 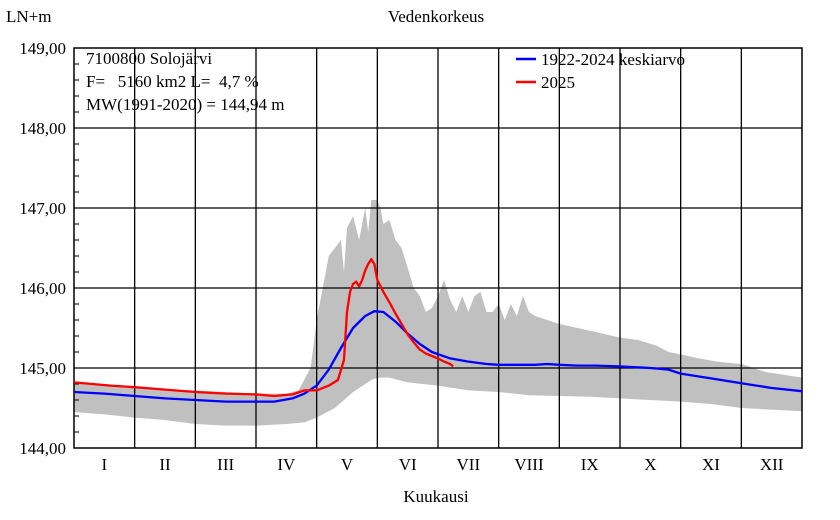 What do you see at coordinates (558, 82) in the screenshot?
I see `legend-label: 2025` at bounding box center [558, 82].